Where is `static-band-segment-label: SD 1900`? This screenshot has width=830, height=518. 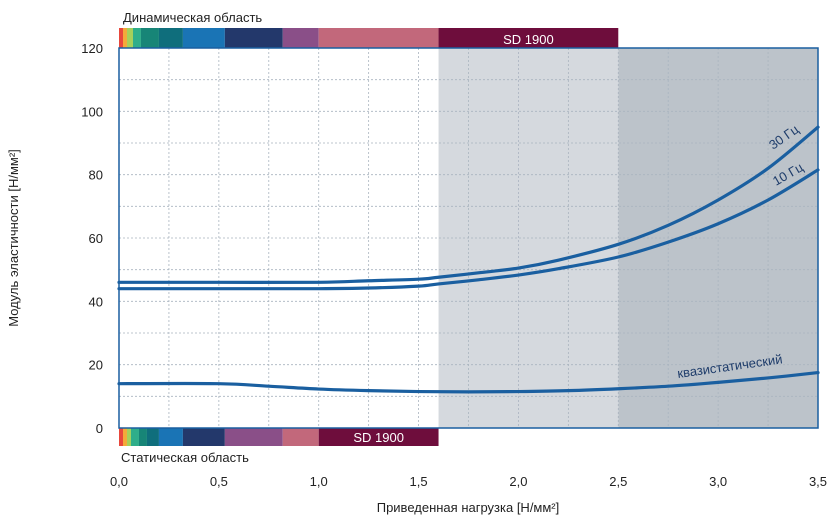 static-band-segment-label: SD 1900 is located at coordinates (378, 437).